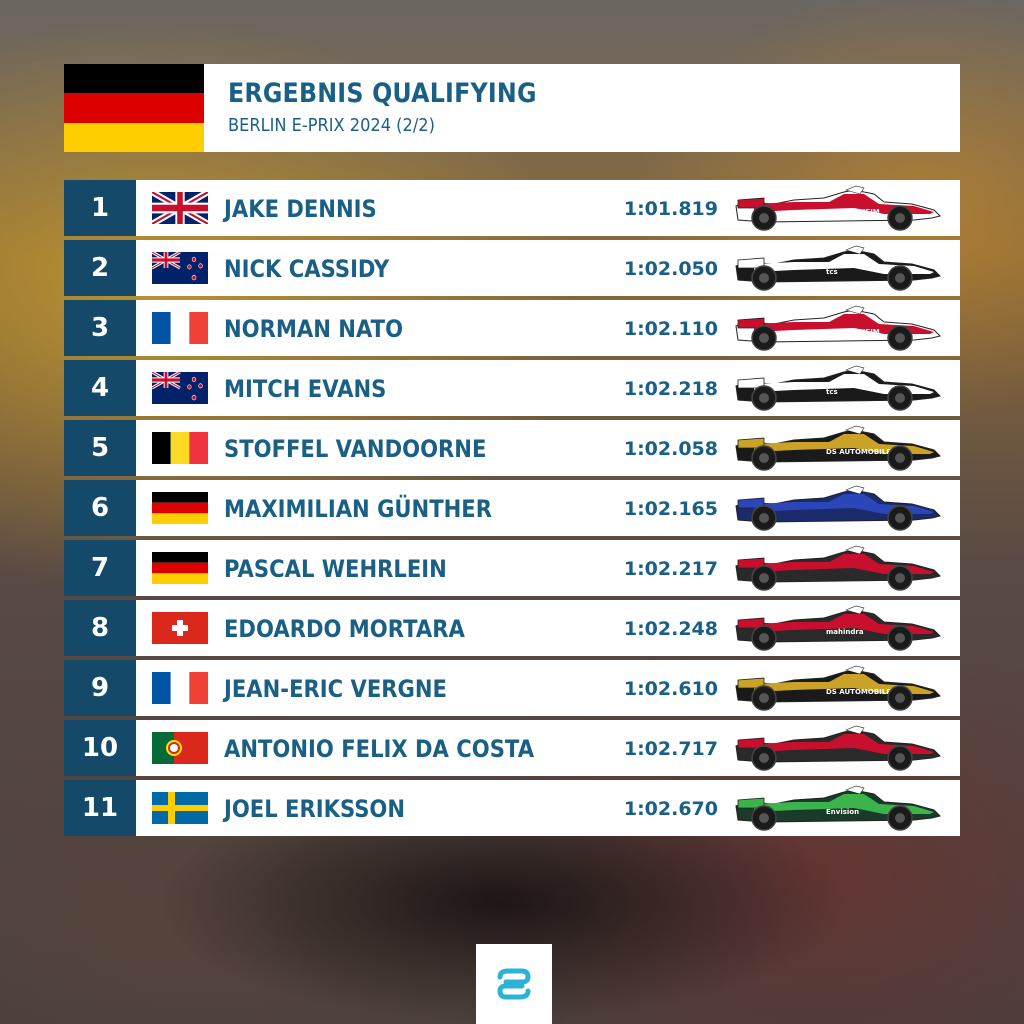 The width and height of the screenshot is (1024, 1024). I want to click on position-number: 4, so click(100, 388).